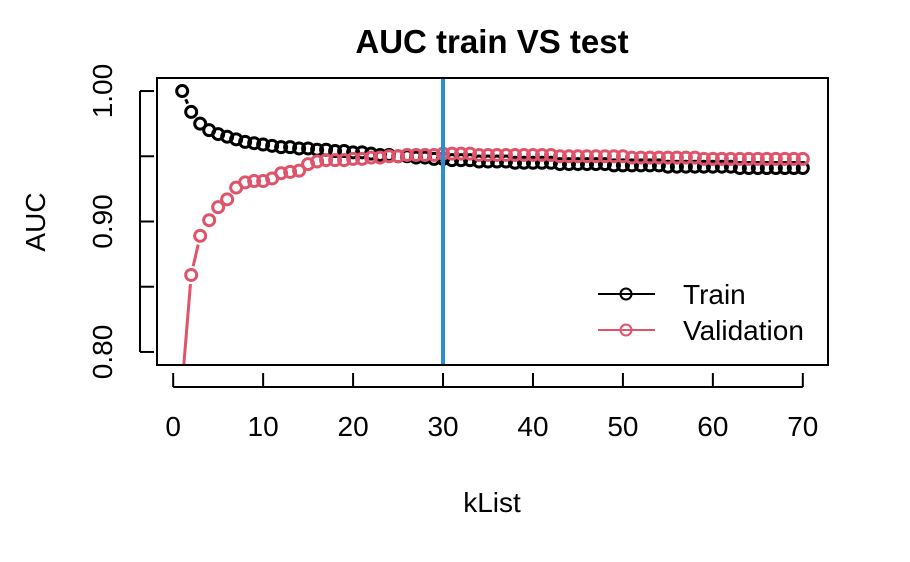 The height and width of the screenshot is (562, 910). Describe the element at coordinates (102, 221) in the screenshot. I see `y-tick-label: 0.90` at that location.